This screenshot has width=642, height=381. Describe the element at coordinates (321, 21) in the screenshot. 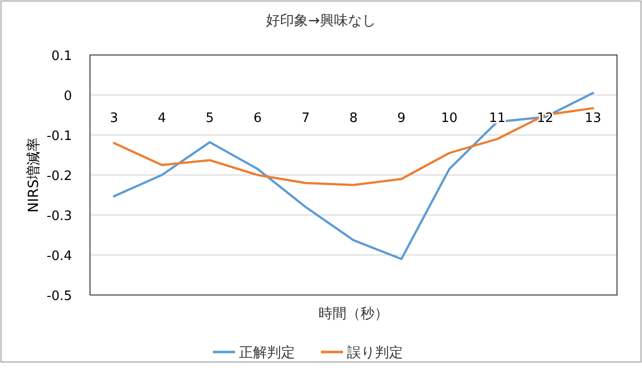

I see `chart-title: 好印象→興味なし` at that location.